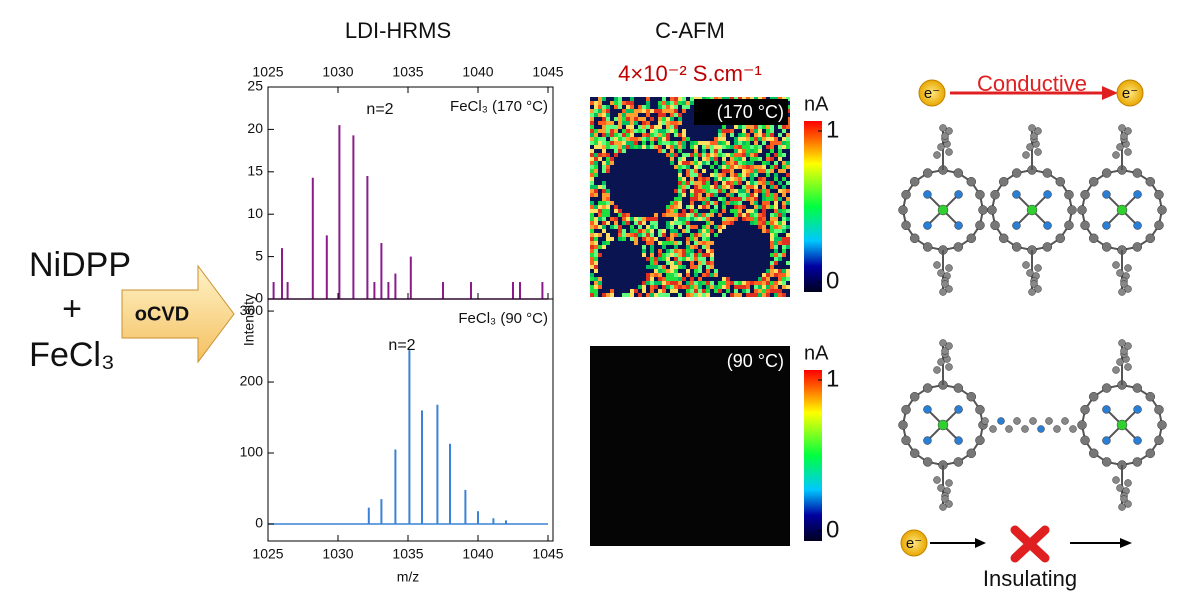  Describe the element at coordinates (1130, 93) in the screenshot. I see `electron` at that location.